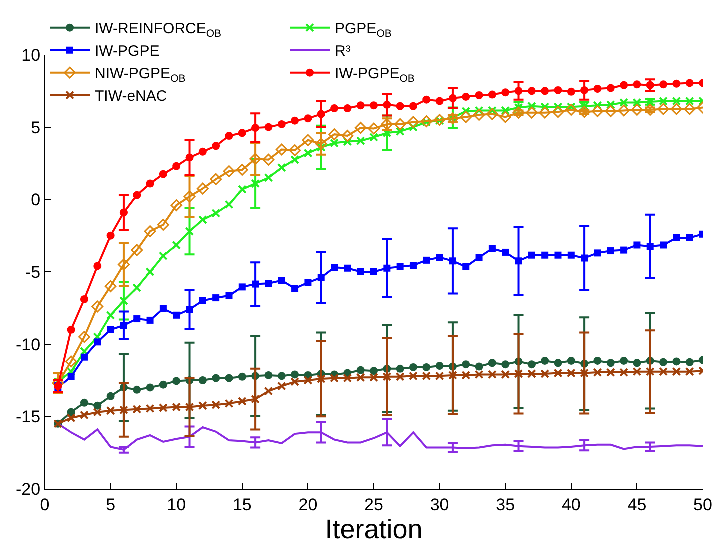  What do you see at coordinates (375, 75) in the screenshot?
I see `legend-label: IW-PGPE$_{OB}$` at bounding box center [375, 75].